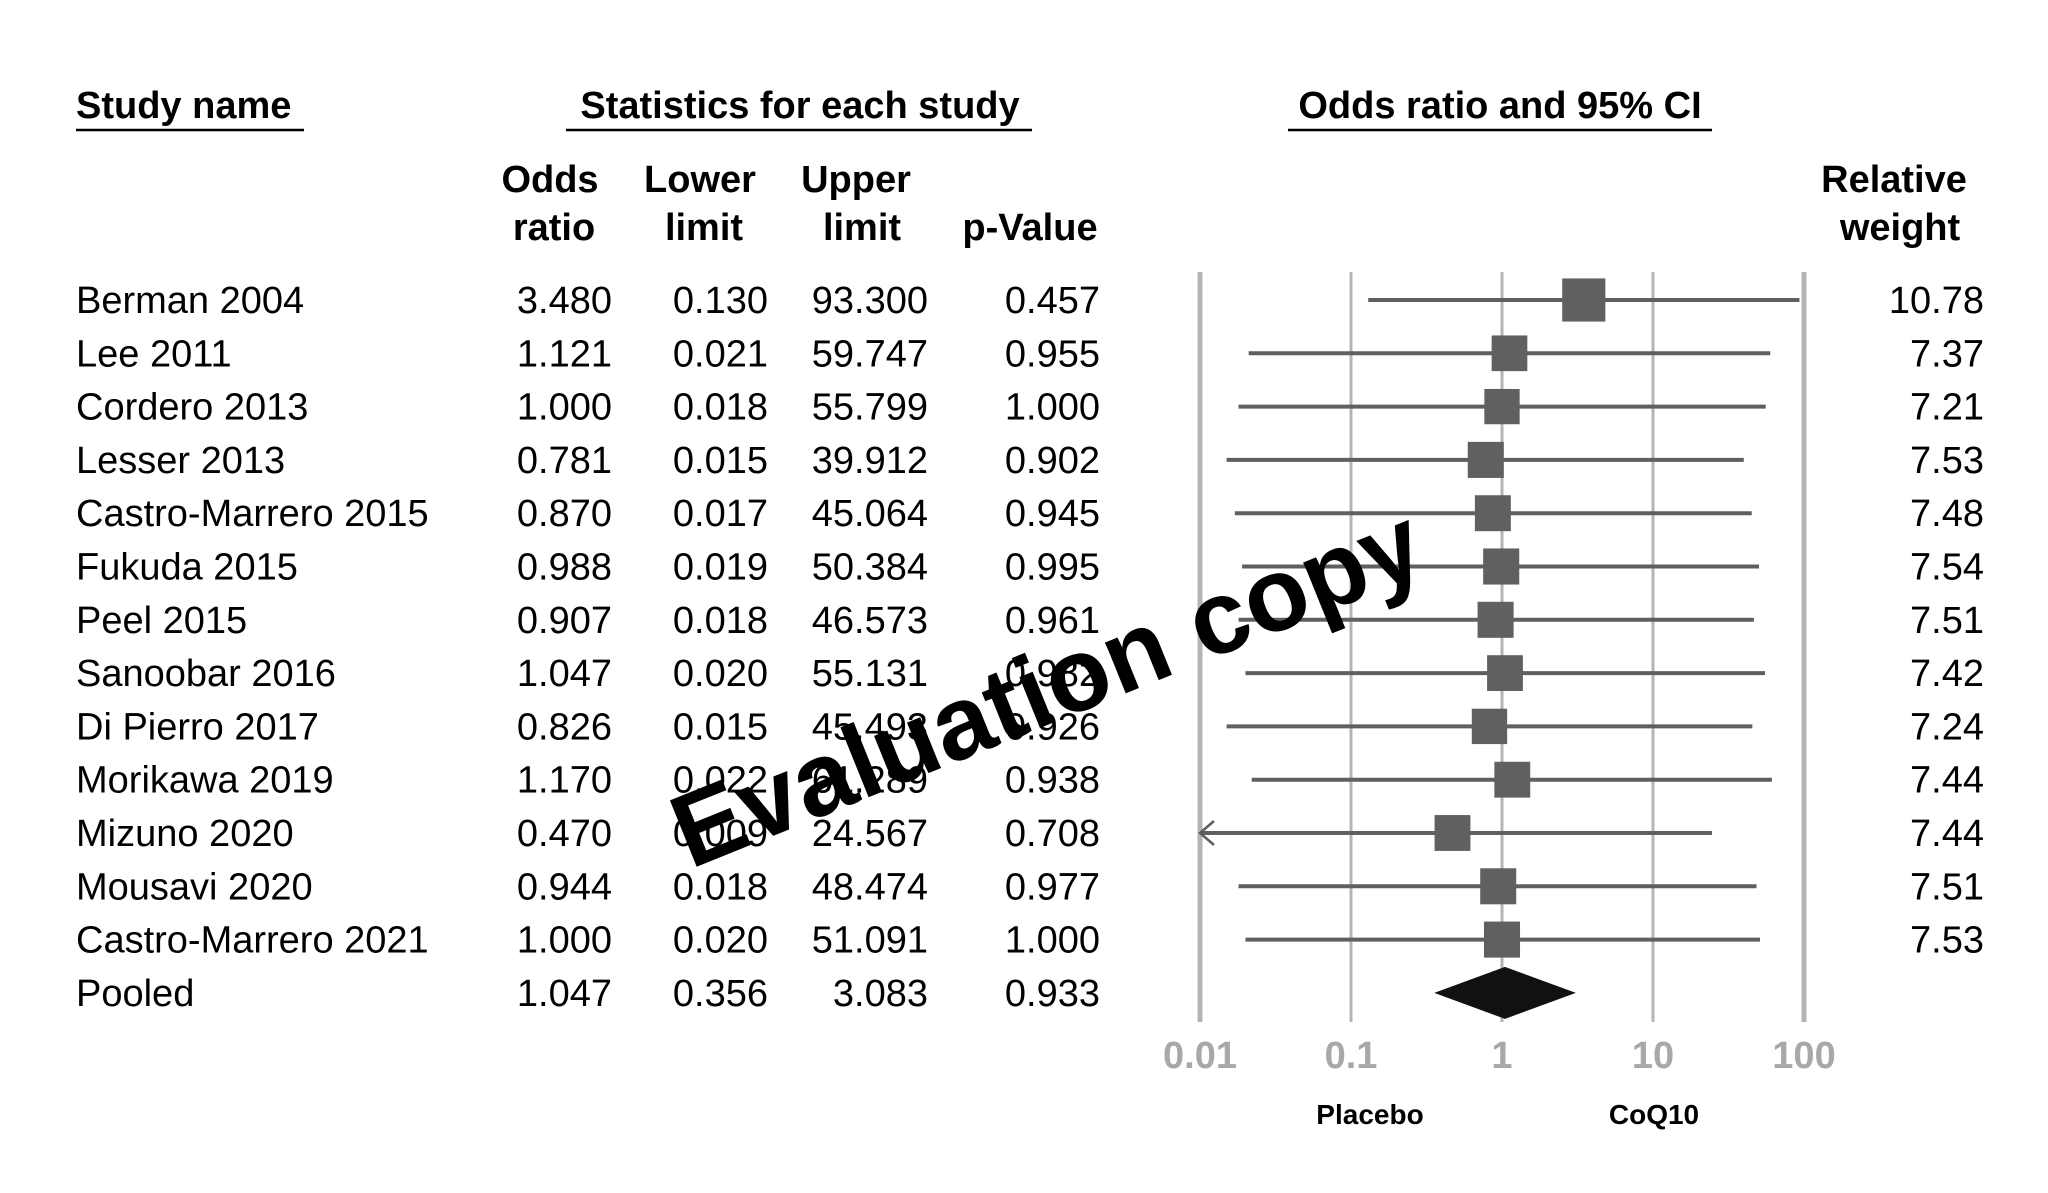 The height and width of the screenshot is (1193, 2048). I want to click on study-name-cell: Berman 2004, so click(190, 301).